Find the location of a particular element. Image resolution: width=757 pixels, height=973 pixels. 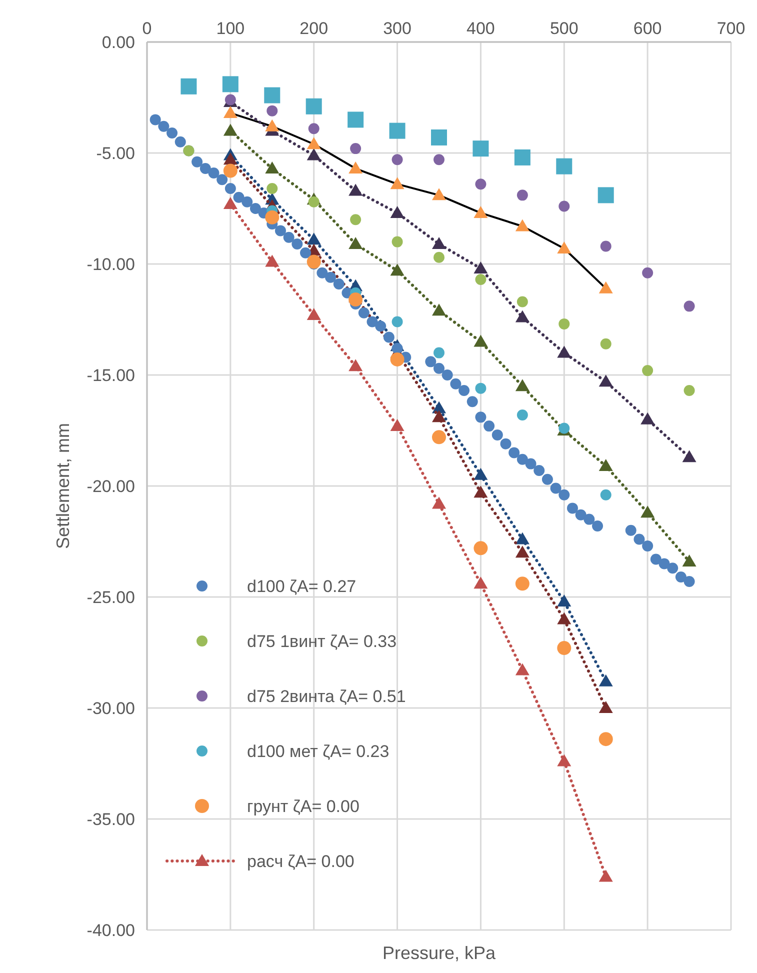

y-tick-label: -15.00 is located at coordinates (110, 375).